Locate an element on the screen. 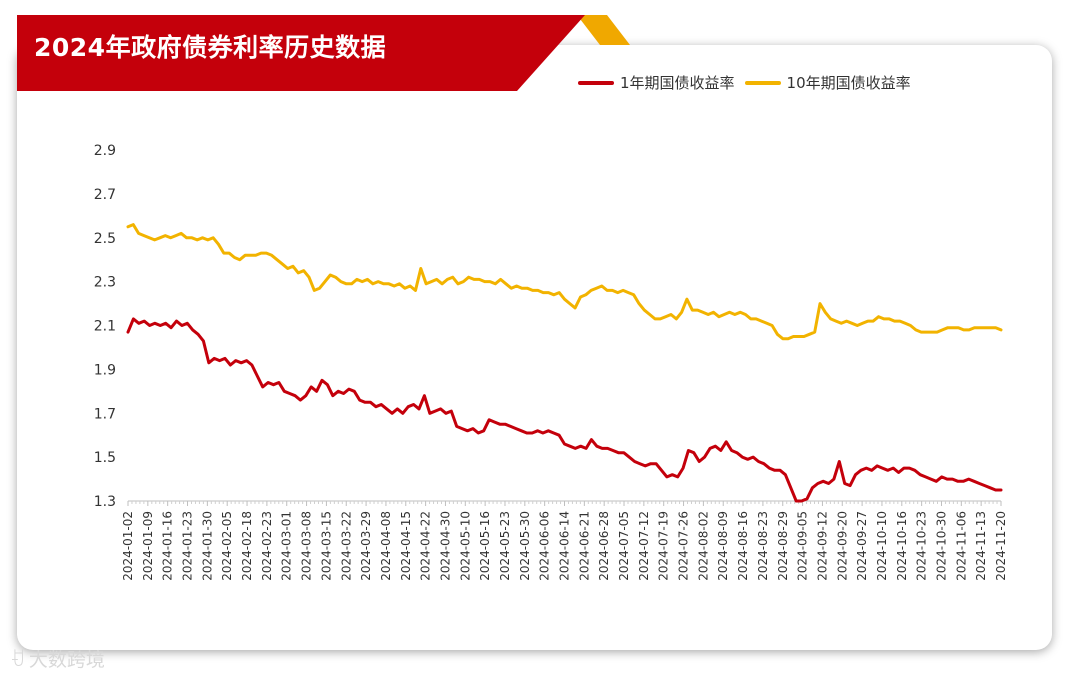 The width and height of the screenshot is (1080, 679). legend-swatch-1y is located at coordinates (596, 82).